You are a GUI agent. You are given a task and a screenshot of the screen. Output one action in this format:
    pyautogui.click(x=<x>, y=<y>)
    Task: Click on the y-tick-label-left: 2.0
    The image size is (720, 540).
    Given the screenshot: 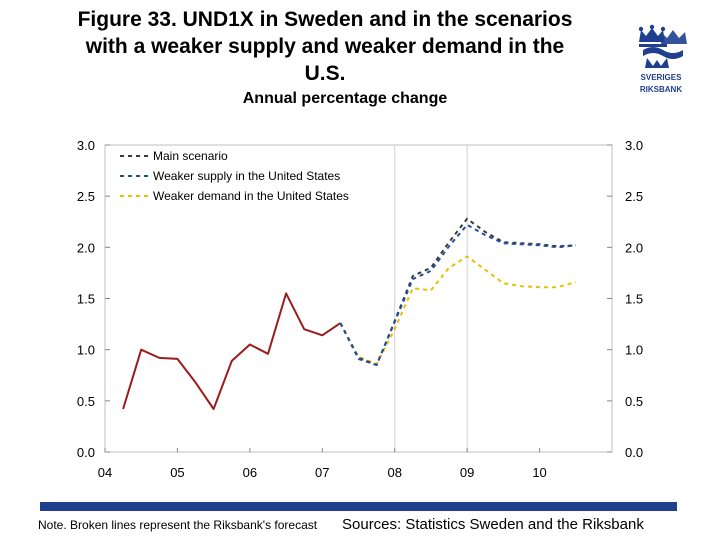 What is the action you would take?
    pyautogui.click(x=86, y=247)
    